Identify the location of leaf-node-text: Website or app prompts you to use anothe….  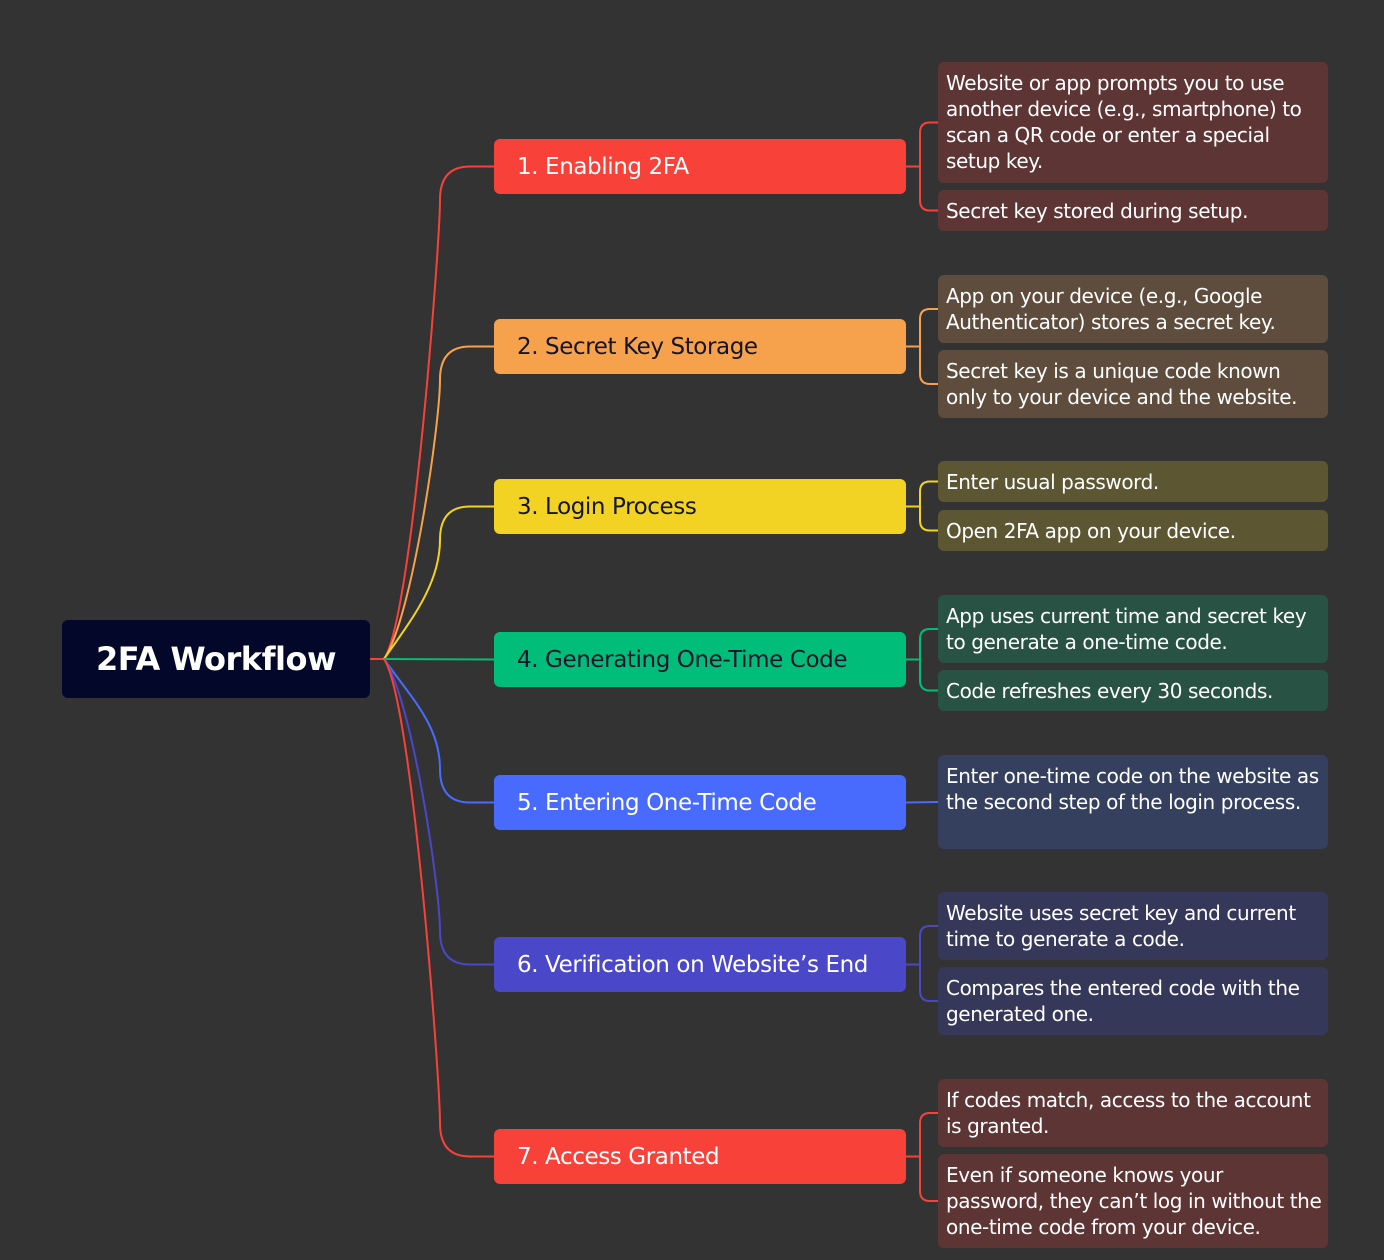
(1124, 122).